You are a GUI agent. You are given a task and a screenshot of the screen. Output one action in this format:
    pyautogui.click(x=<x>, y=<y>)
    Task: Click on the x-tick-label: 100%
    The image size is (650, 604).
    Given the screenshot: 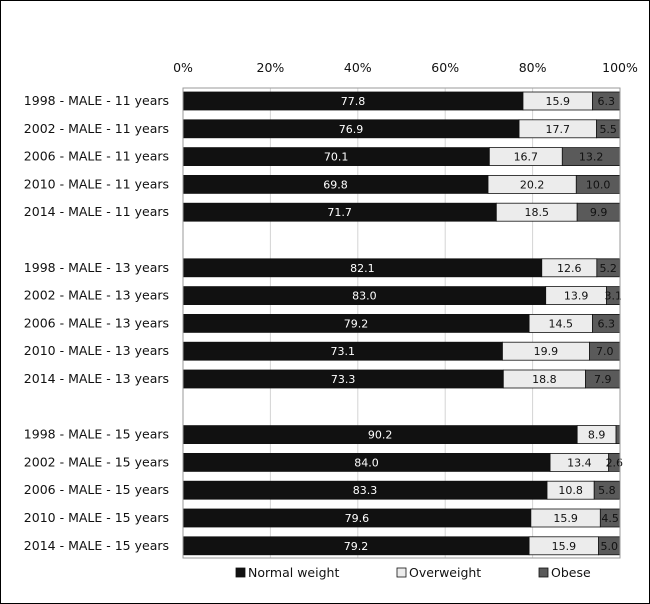 What is the action you would take?
    pyautogui.click(x=620, y=67)
    